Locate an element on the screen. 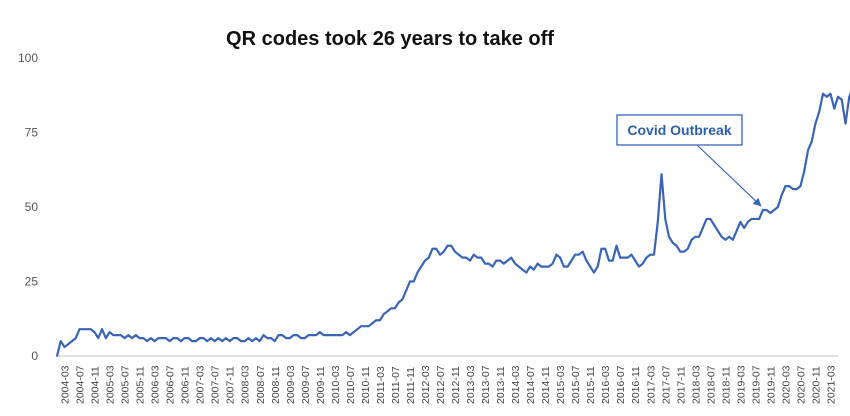  x-tick-label: 2008-03 is located at coordinates (246, 384).